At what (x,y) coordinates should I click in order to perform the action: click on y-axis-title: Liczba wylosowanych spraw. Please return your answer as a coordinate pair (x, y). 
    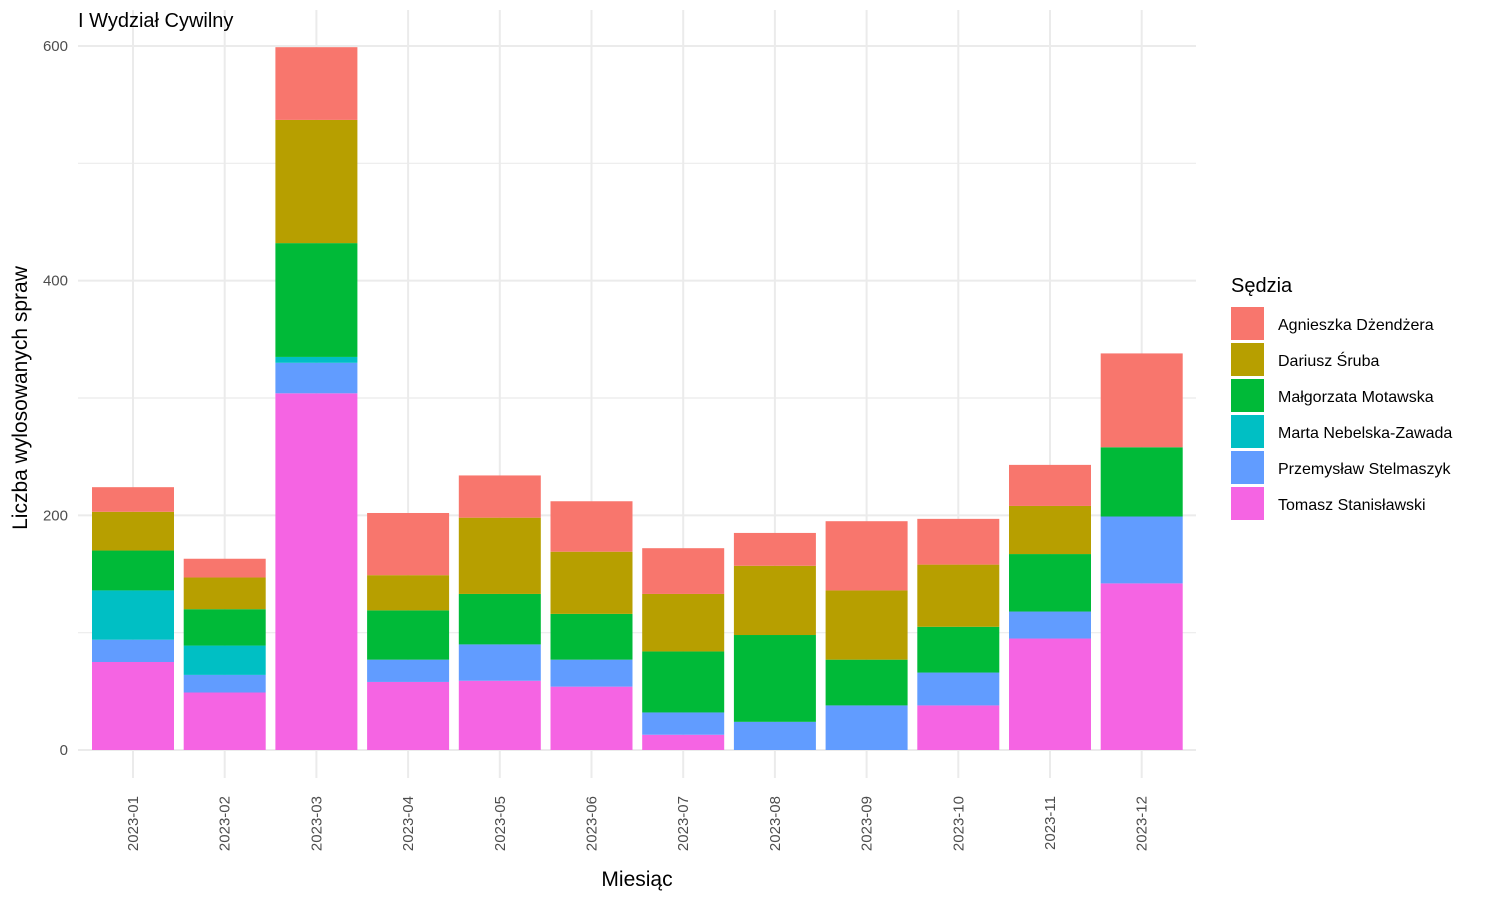
    Looking at the image, I should click on (20, 397).